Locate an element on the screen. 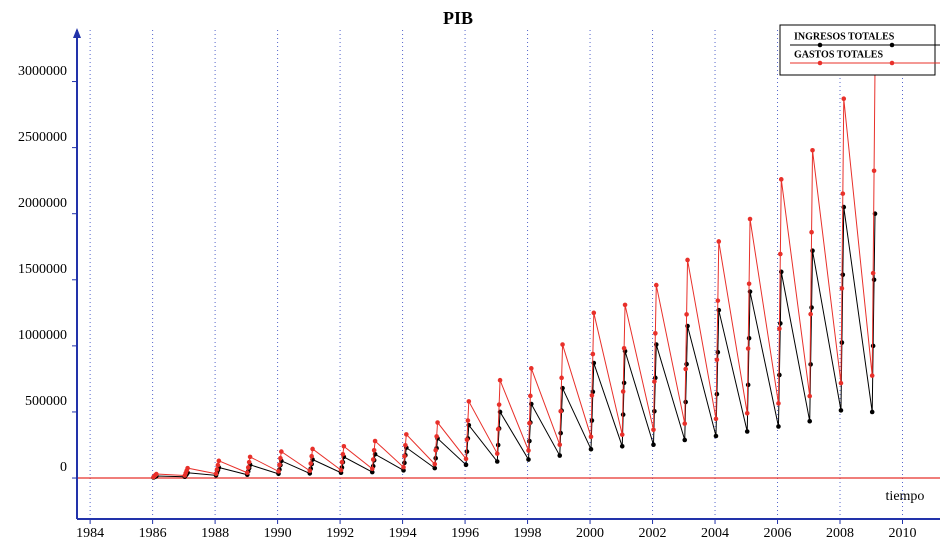 The height and width of the screenshot is (541, 940). x-tick-label: 1992 is located at coordinates (340, 533).